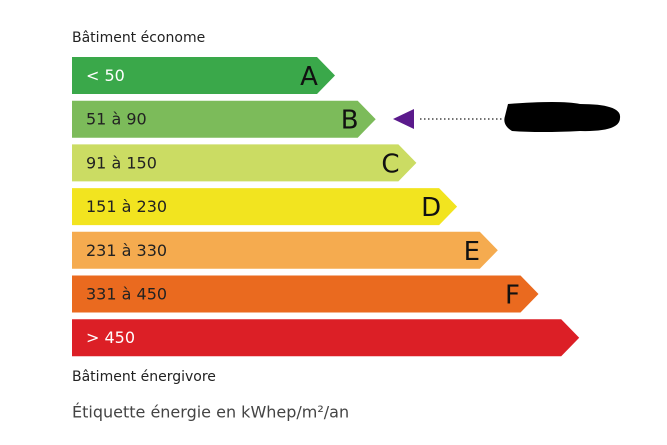  What do you see at coordinates (210, 412) in the screenshot?
I see `caption: Étiquette énergie en kWhep/m²/an` at bounding box center [210, 412].